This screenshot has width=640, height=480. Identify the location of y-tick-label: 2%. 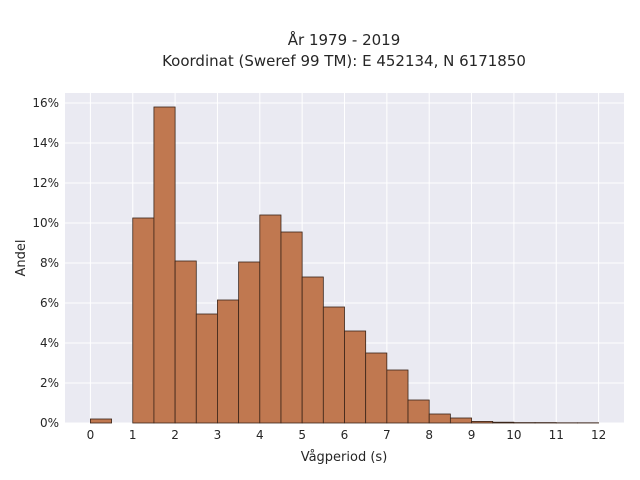
(49, 383).